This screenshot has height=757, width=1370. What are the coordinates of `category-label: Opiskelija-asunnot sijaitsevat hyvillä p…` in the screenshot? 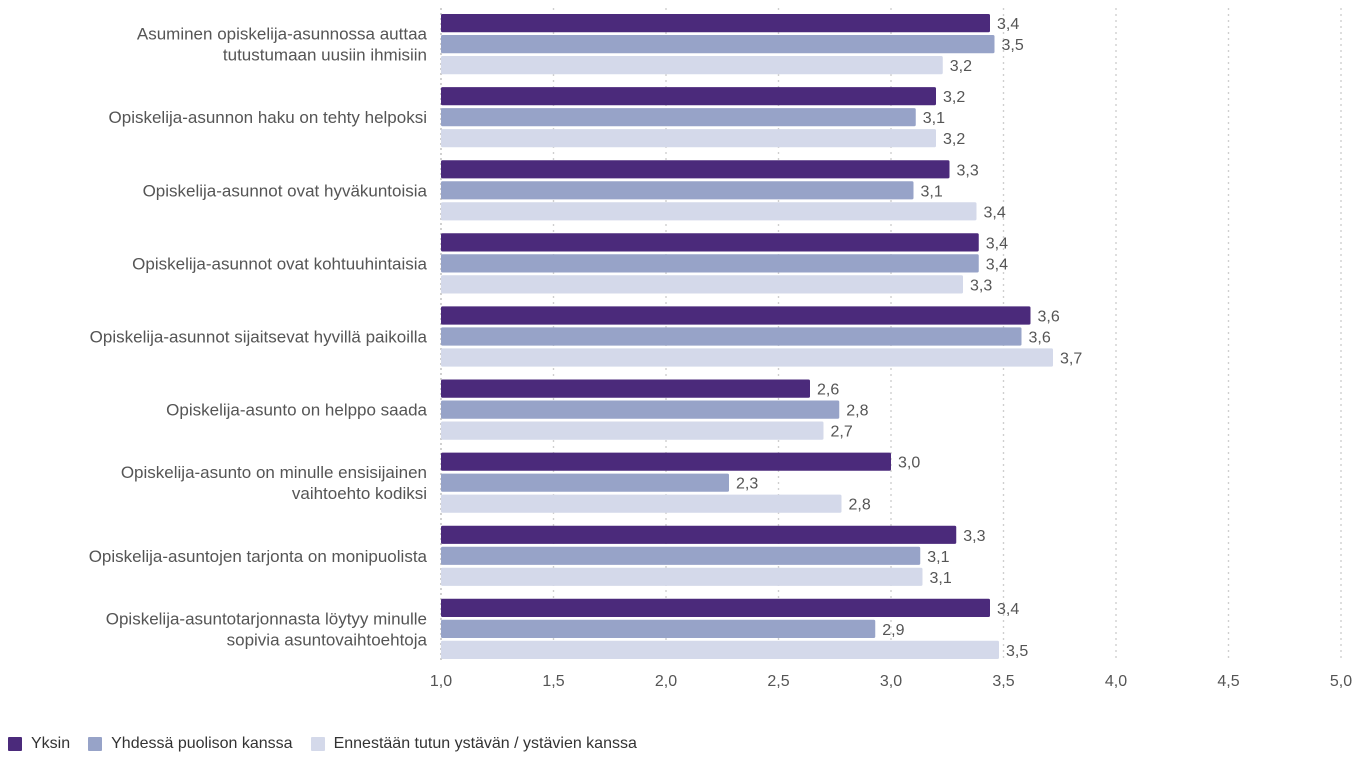 It's located at (259, 337).